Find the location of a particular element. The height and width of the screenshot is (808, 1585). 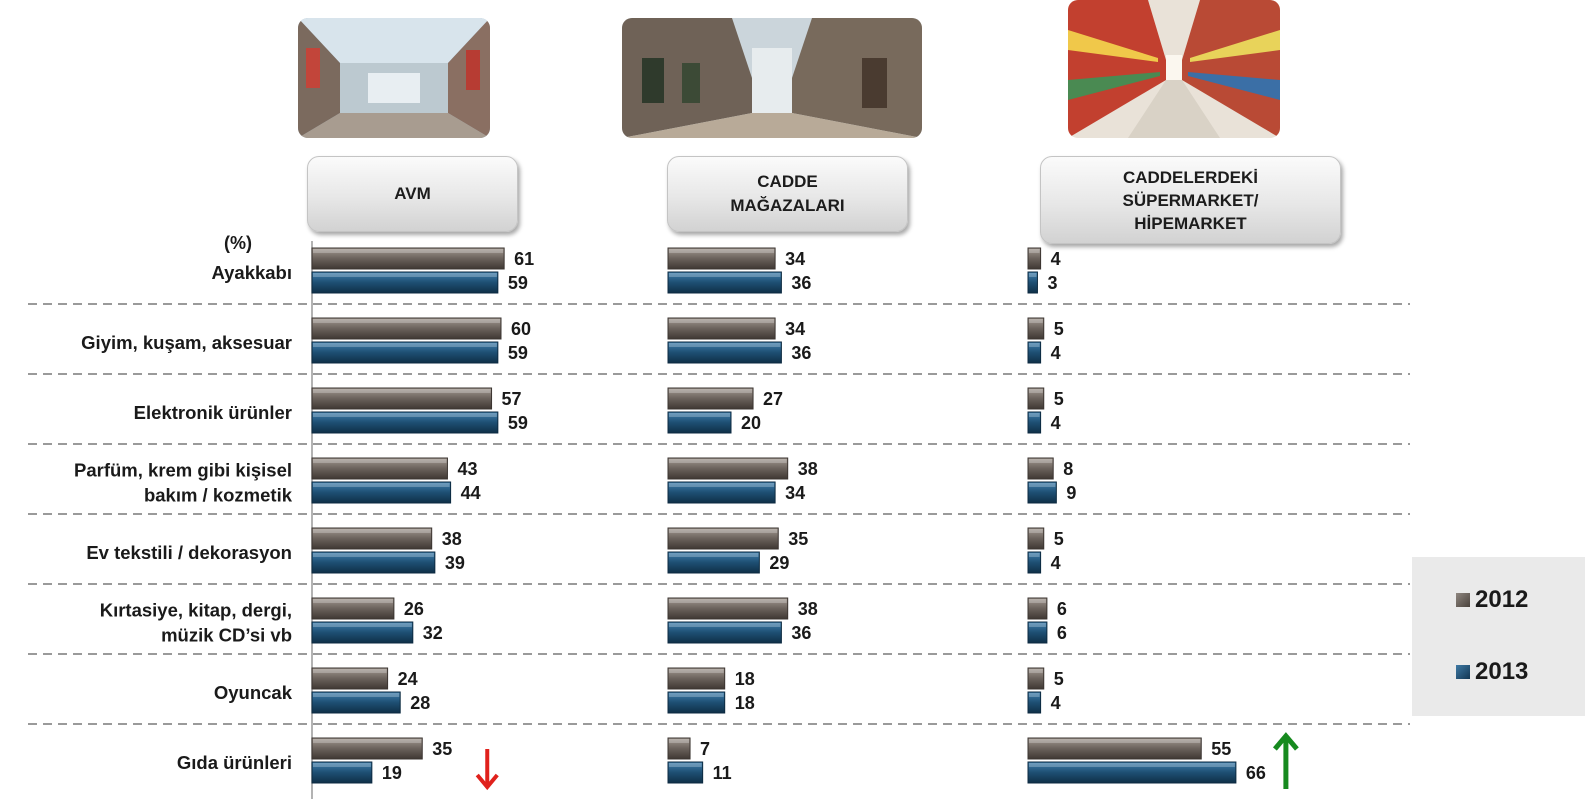

category-label: Elektronik ürünler is located at coordinates (213, 412).